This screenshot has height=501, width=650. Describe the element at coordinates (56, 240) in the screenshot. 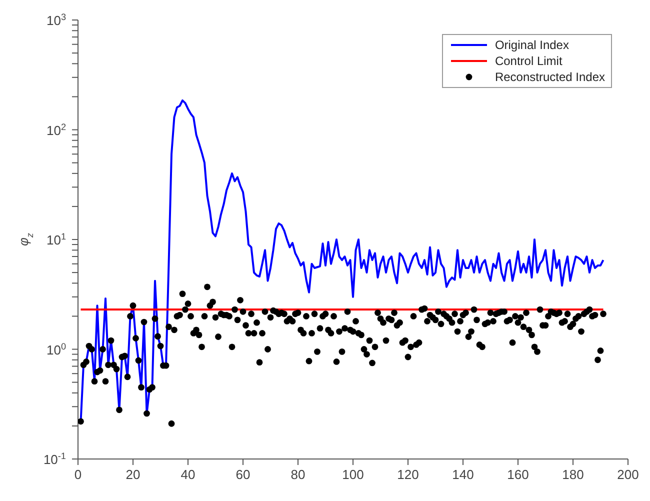

I see `y-tick-label: 10$^{1}$` at that location.